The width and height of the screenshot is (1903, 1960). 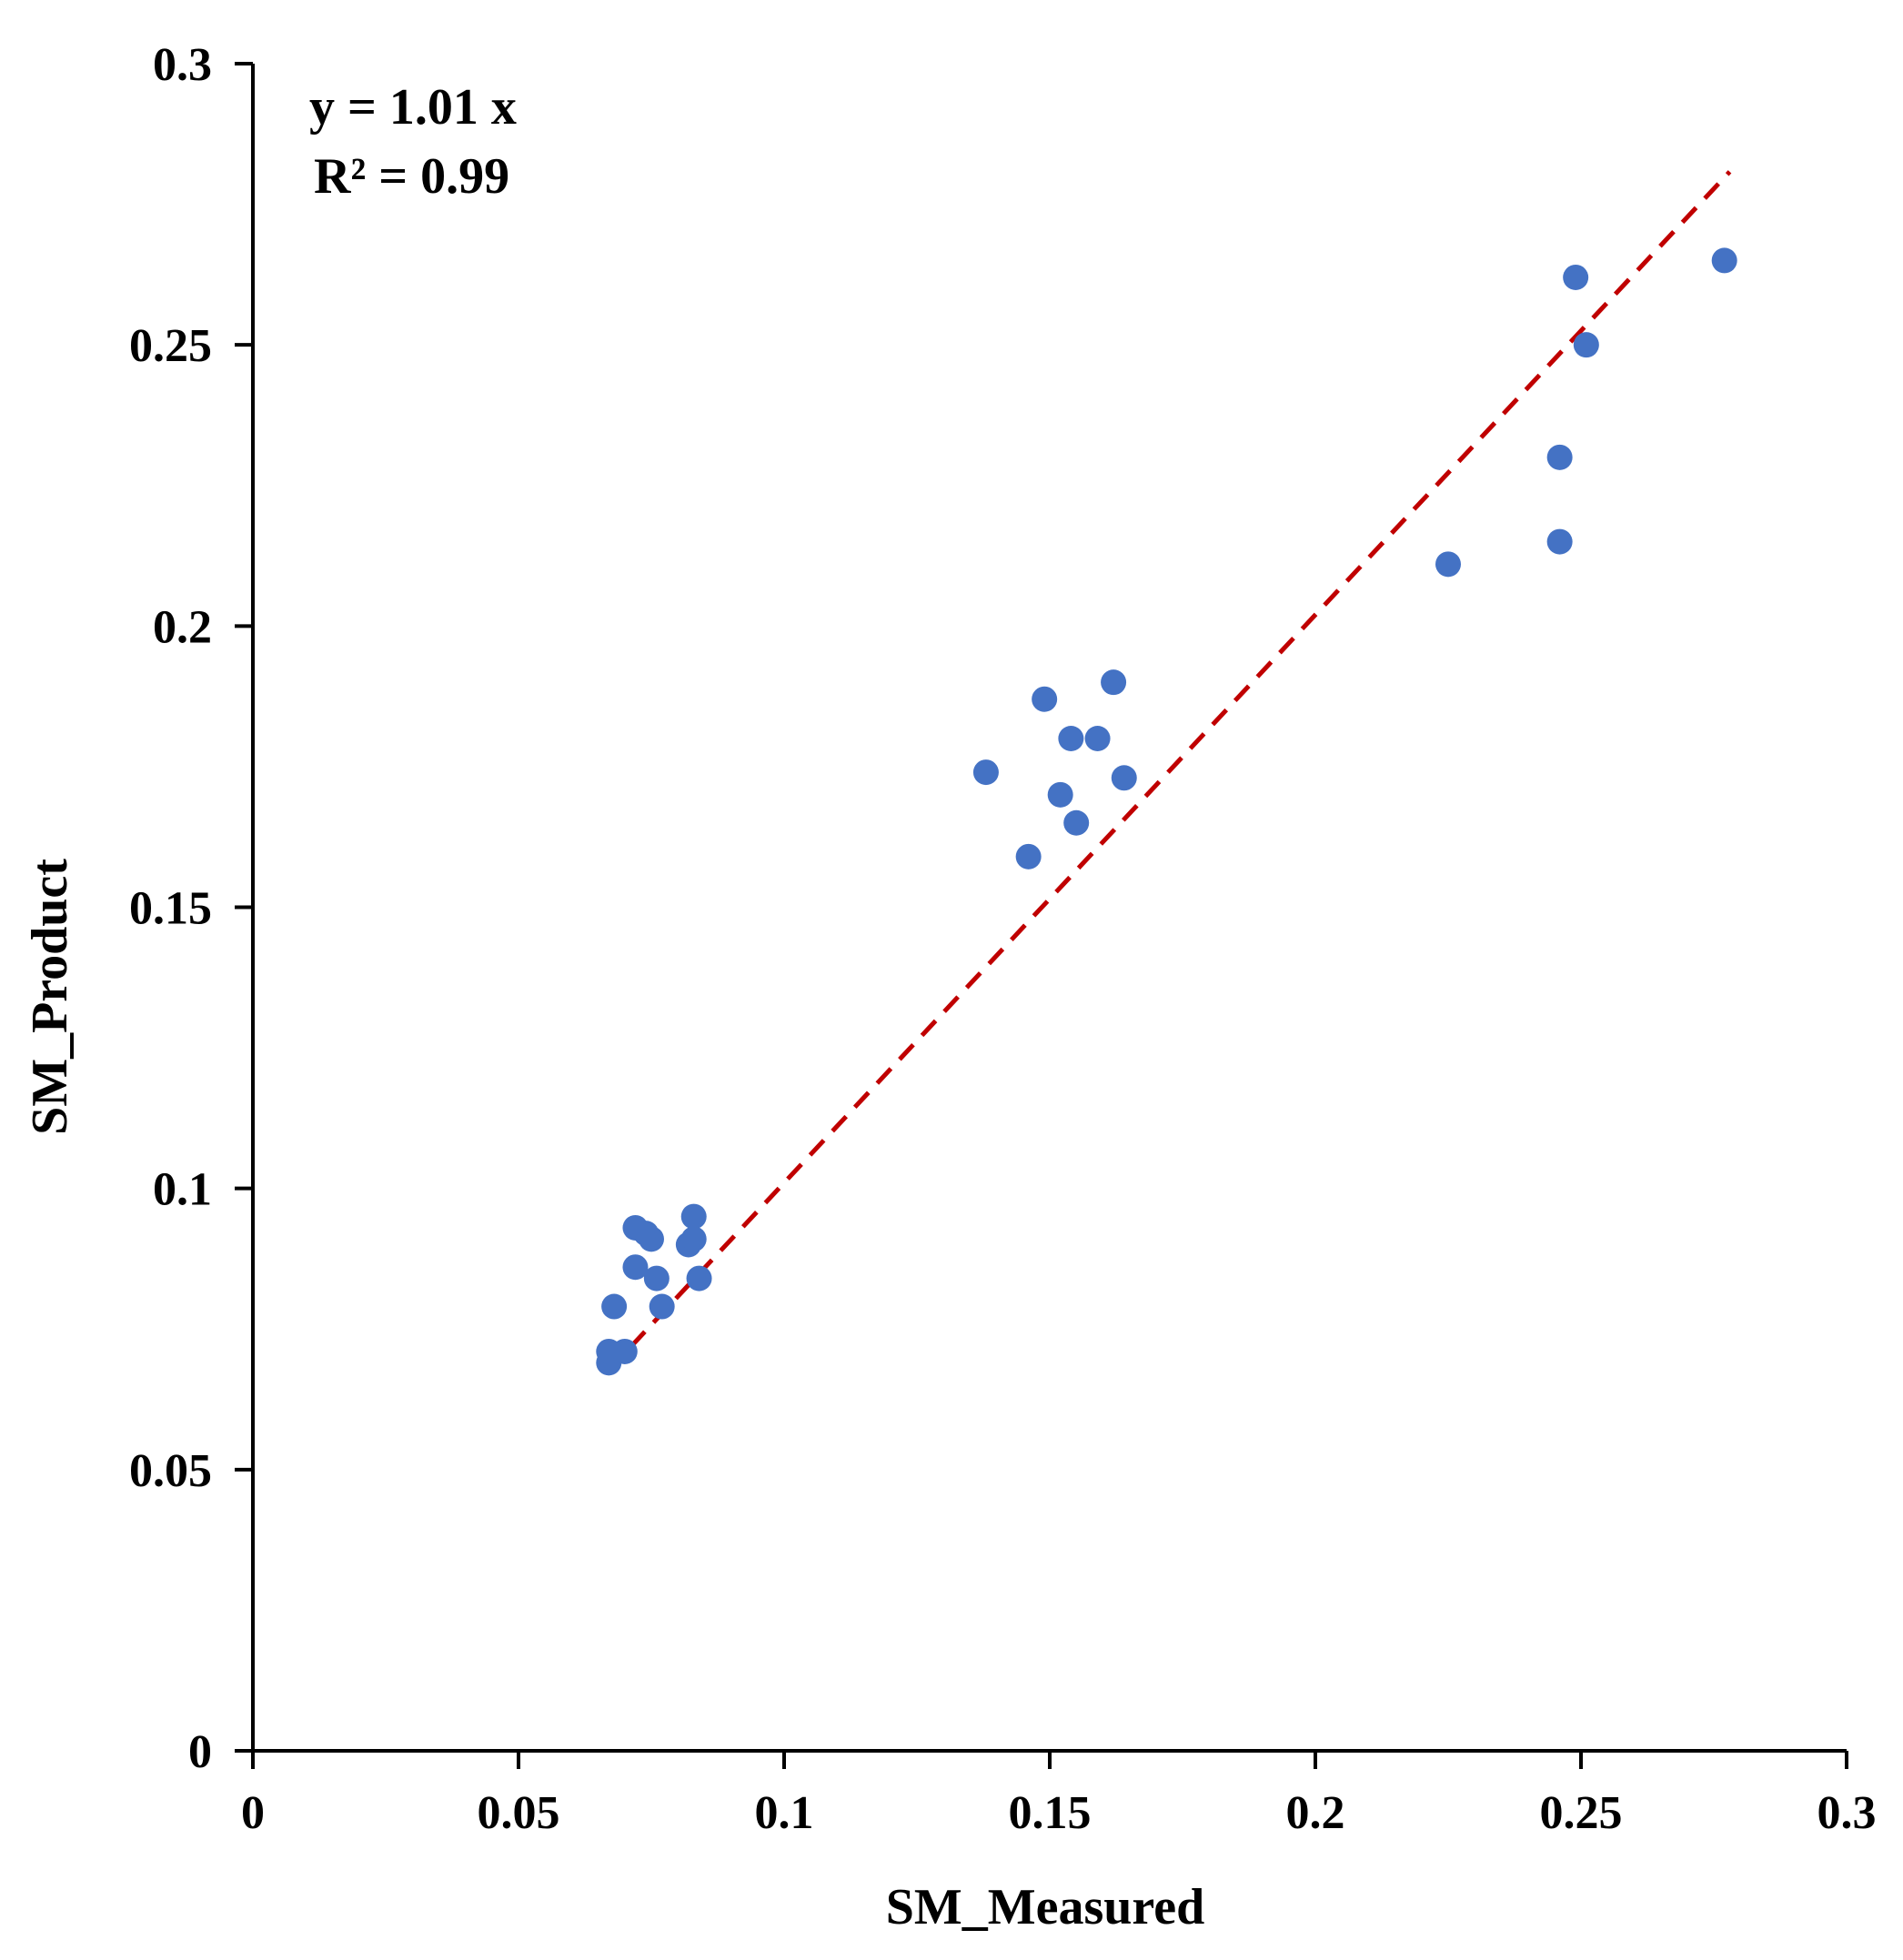 What do you see at coordinates (200, 1752) in the screenshot?
I see `y-tick-label: 0` at bounding box center [200, 1752].